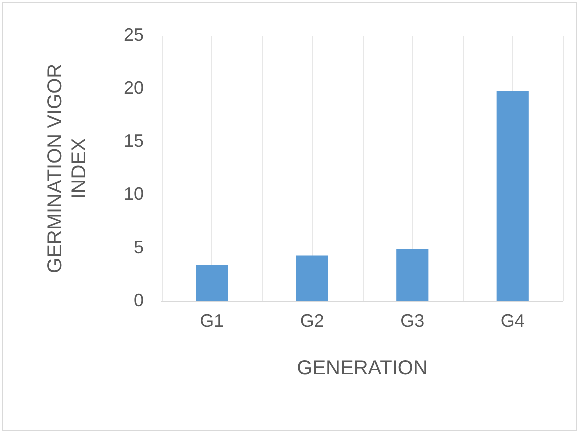 This screenshot has height=435, width=581. What do you see at coordinates (134, 141) in the screenshot?
I see `y-tick-label: 15` at bounding box center [134, 141].